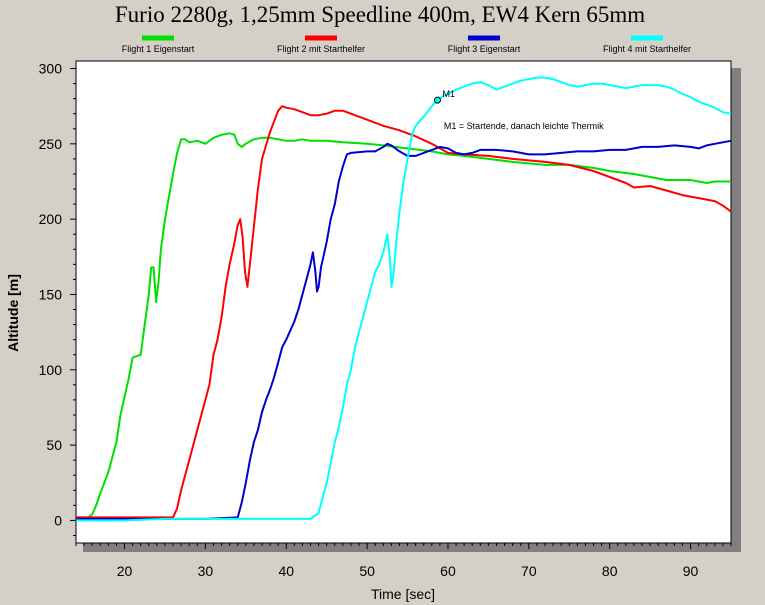 This screenshot has height=605, width=765. Describe the element at coordinates (206, 571) in the screenshot. I see `x-tick-label: 30` at that location.